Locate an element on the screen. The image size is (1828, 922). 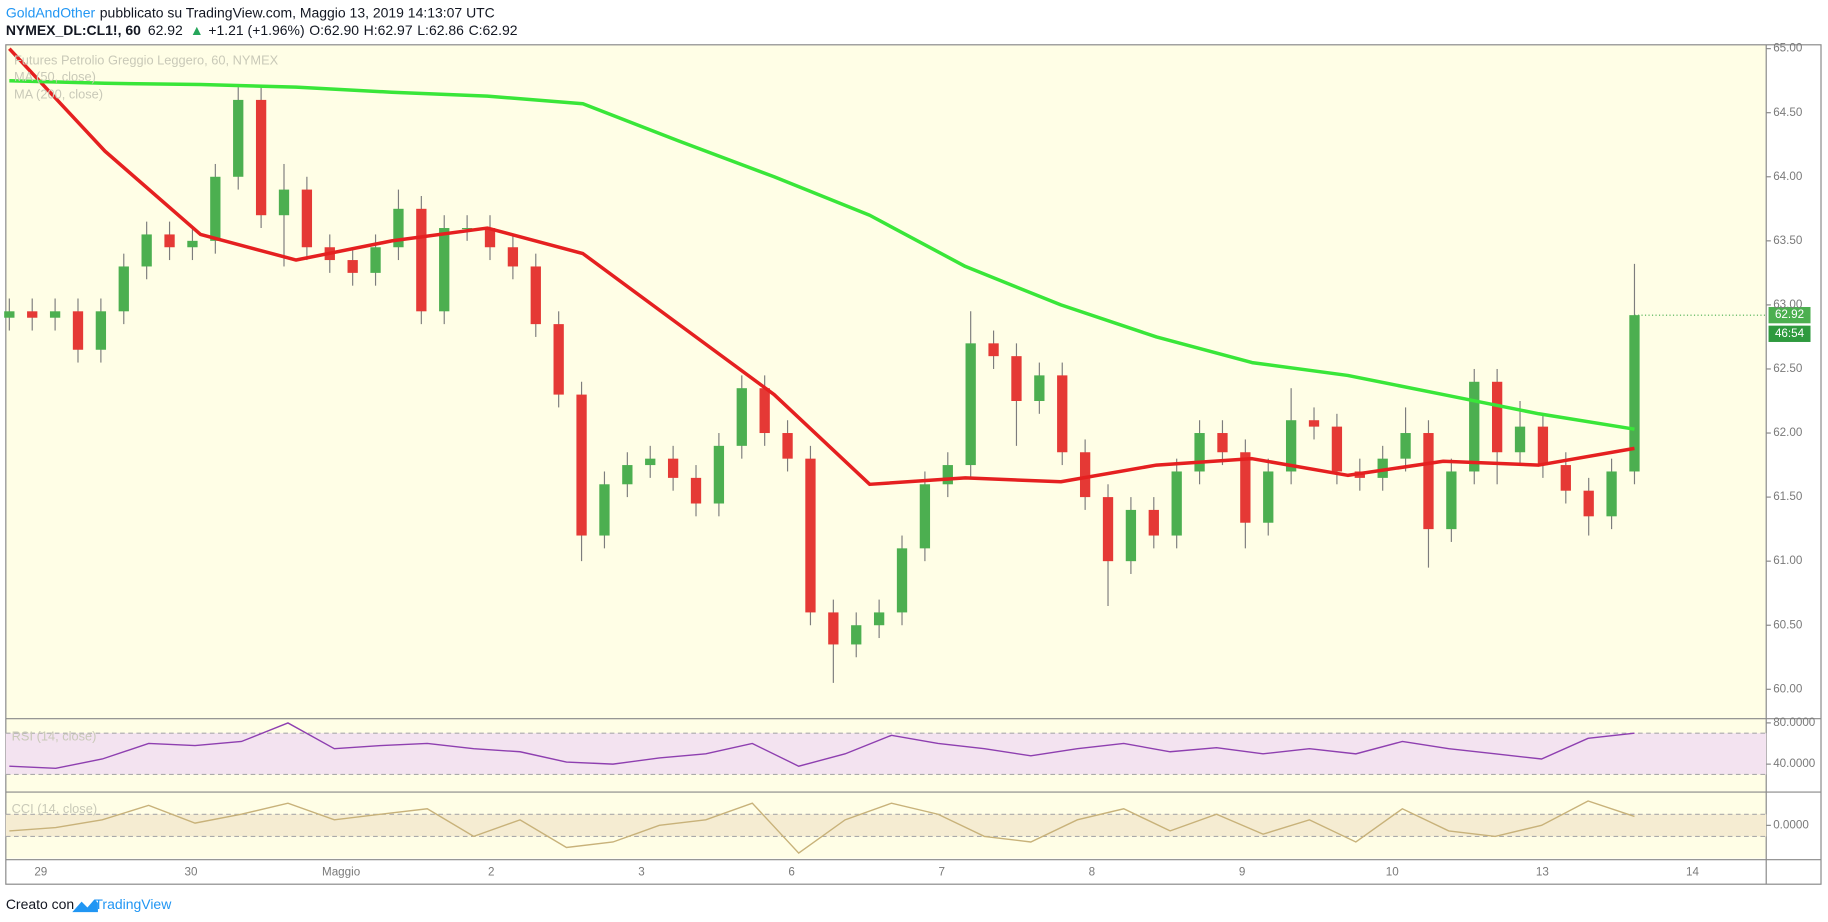
y-tick-label: 60.00 is located at coordinates (1788, 688).